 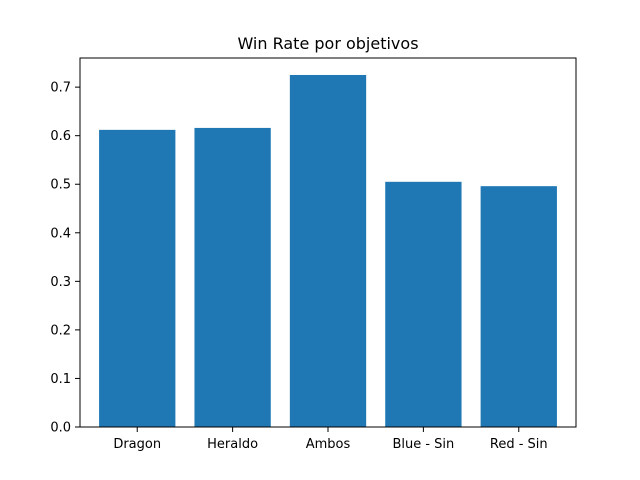 What do you see at coordinates (232, 444) in the screenshot?
I see `x-tick-label-heraldo: Heraldo` at bounding box center [232, 444].